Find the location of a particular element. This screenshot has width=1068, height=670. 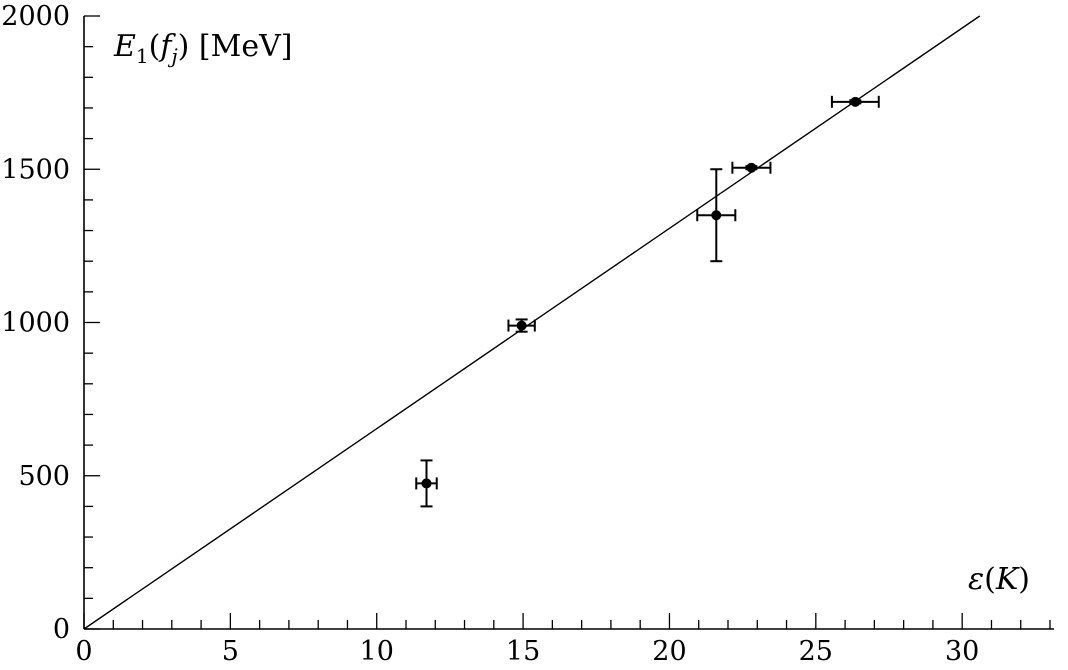

y-tick-label: 1000 is located at coordinates (35, 323).